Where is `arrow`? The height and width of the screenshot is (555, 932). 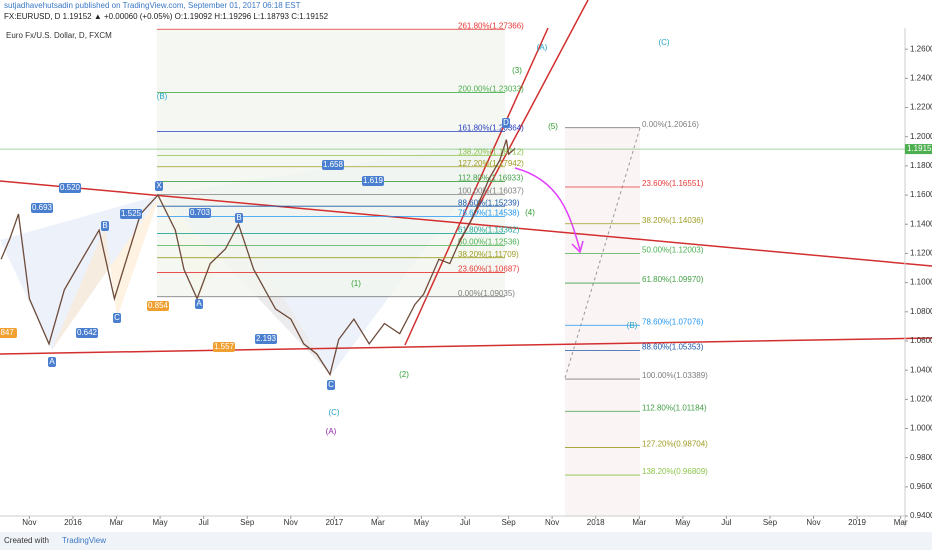
arrow is located at coordinates (547, 209).